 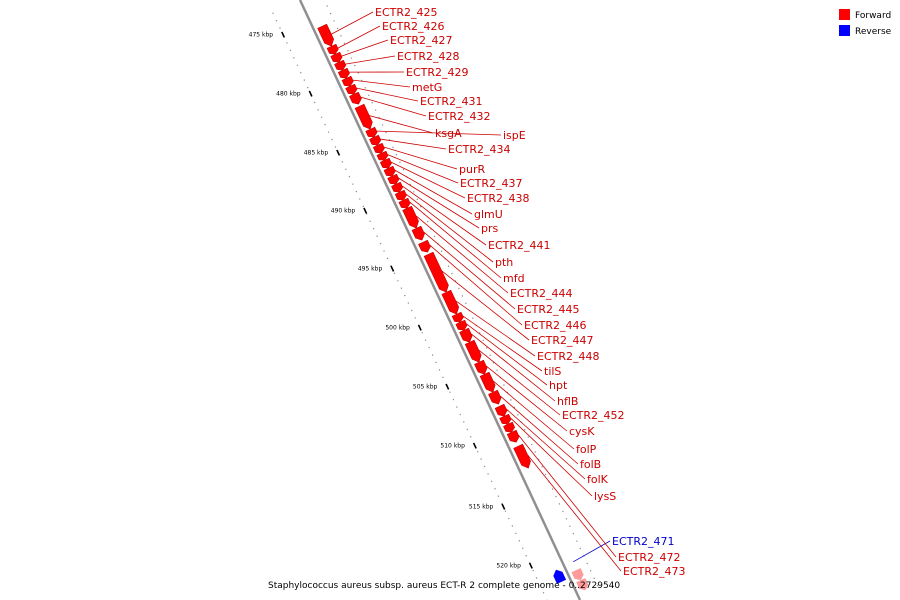 What do you see at coordinates (425, 387) in the screenshot?
I see `scale-tick-label: 505 kbp` at bounding box center [425, 387].